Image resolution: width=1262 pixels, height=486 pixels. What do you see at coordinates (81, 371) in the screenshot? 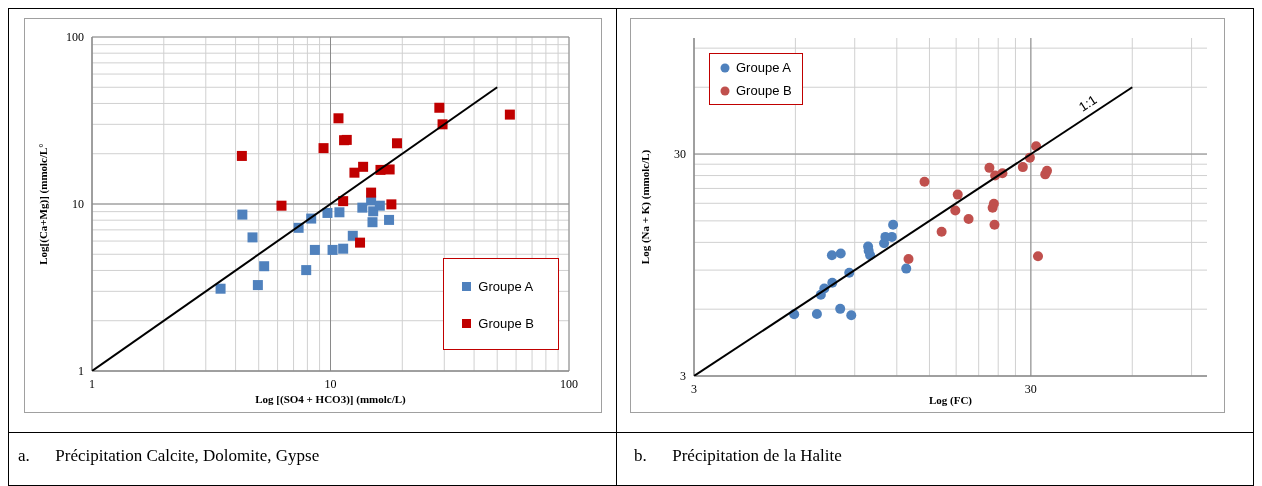
I see `y-tick-label: 1` at bounding box center [81, 371].